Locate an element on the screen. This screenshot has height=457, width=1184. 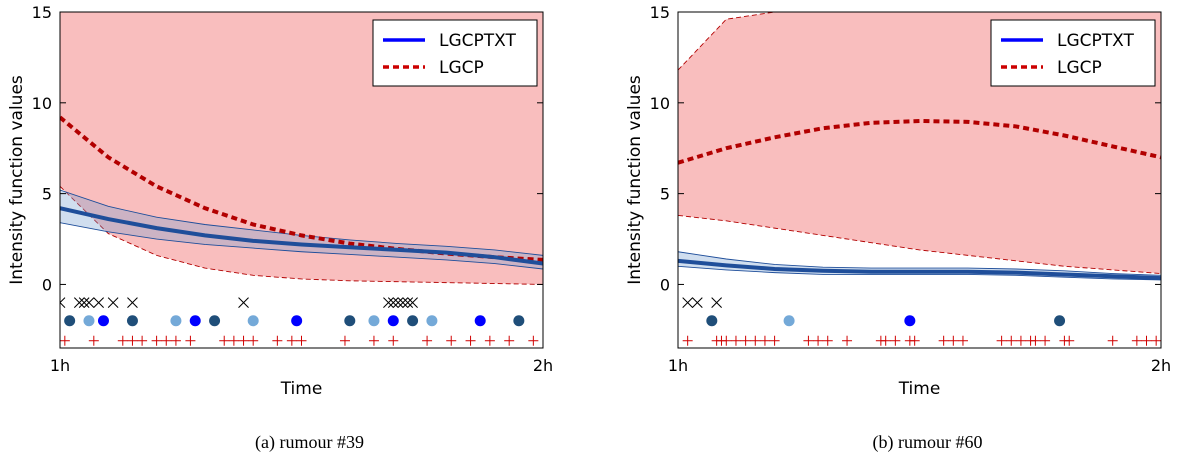
band-upper-edge-lgcptxt is located at coordinates (919, 263).